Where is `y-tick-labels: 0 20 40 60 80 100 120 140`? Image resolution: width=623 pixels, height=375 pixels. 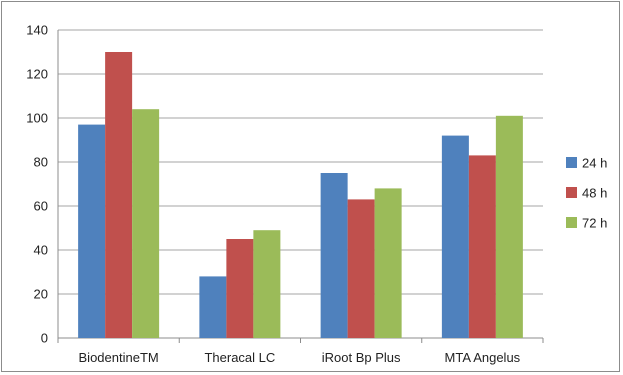
y-tick-labels: 0 20 40 60 80 100 120 140 is located at coordinates (37, 184).